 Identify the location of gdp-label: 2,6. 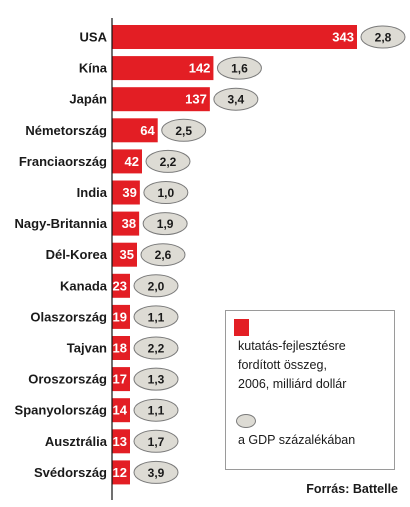
(163, 255).